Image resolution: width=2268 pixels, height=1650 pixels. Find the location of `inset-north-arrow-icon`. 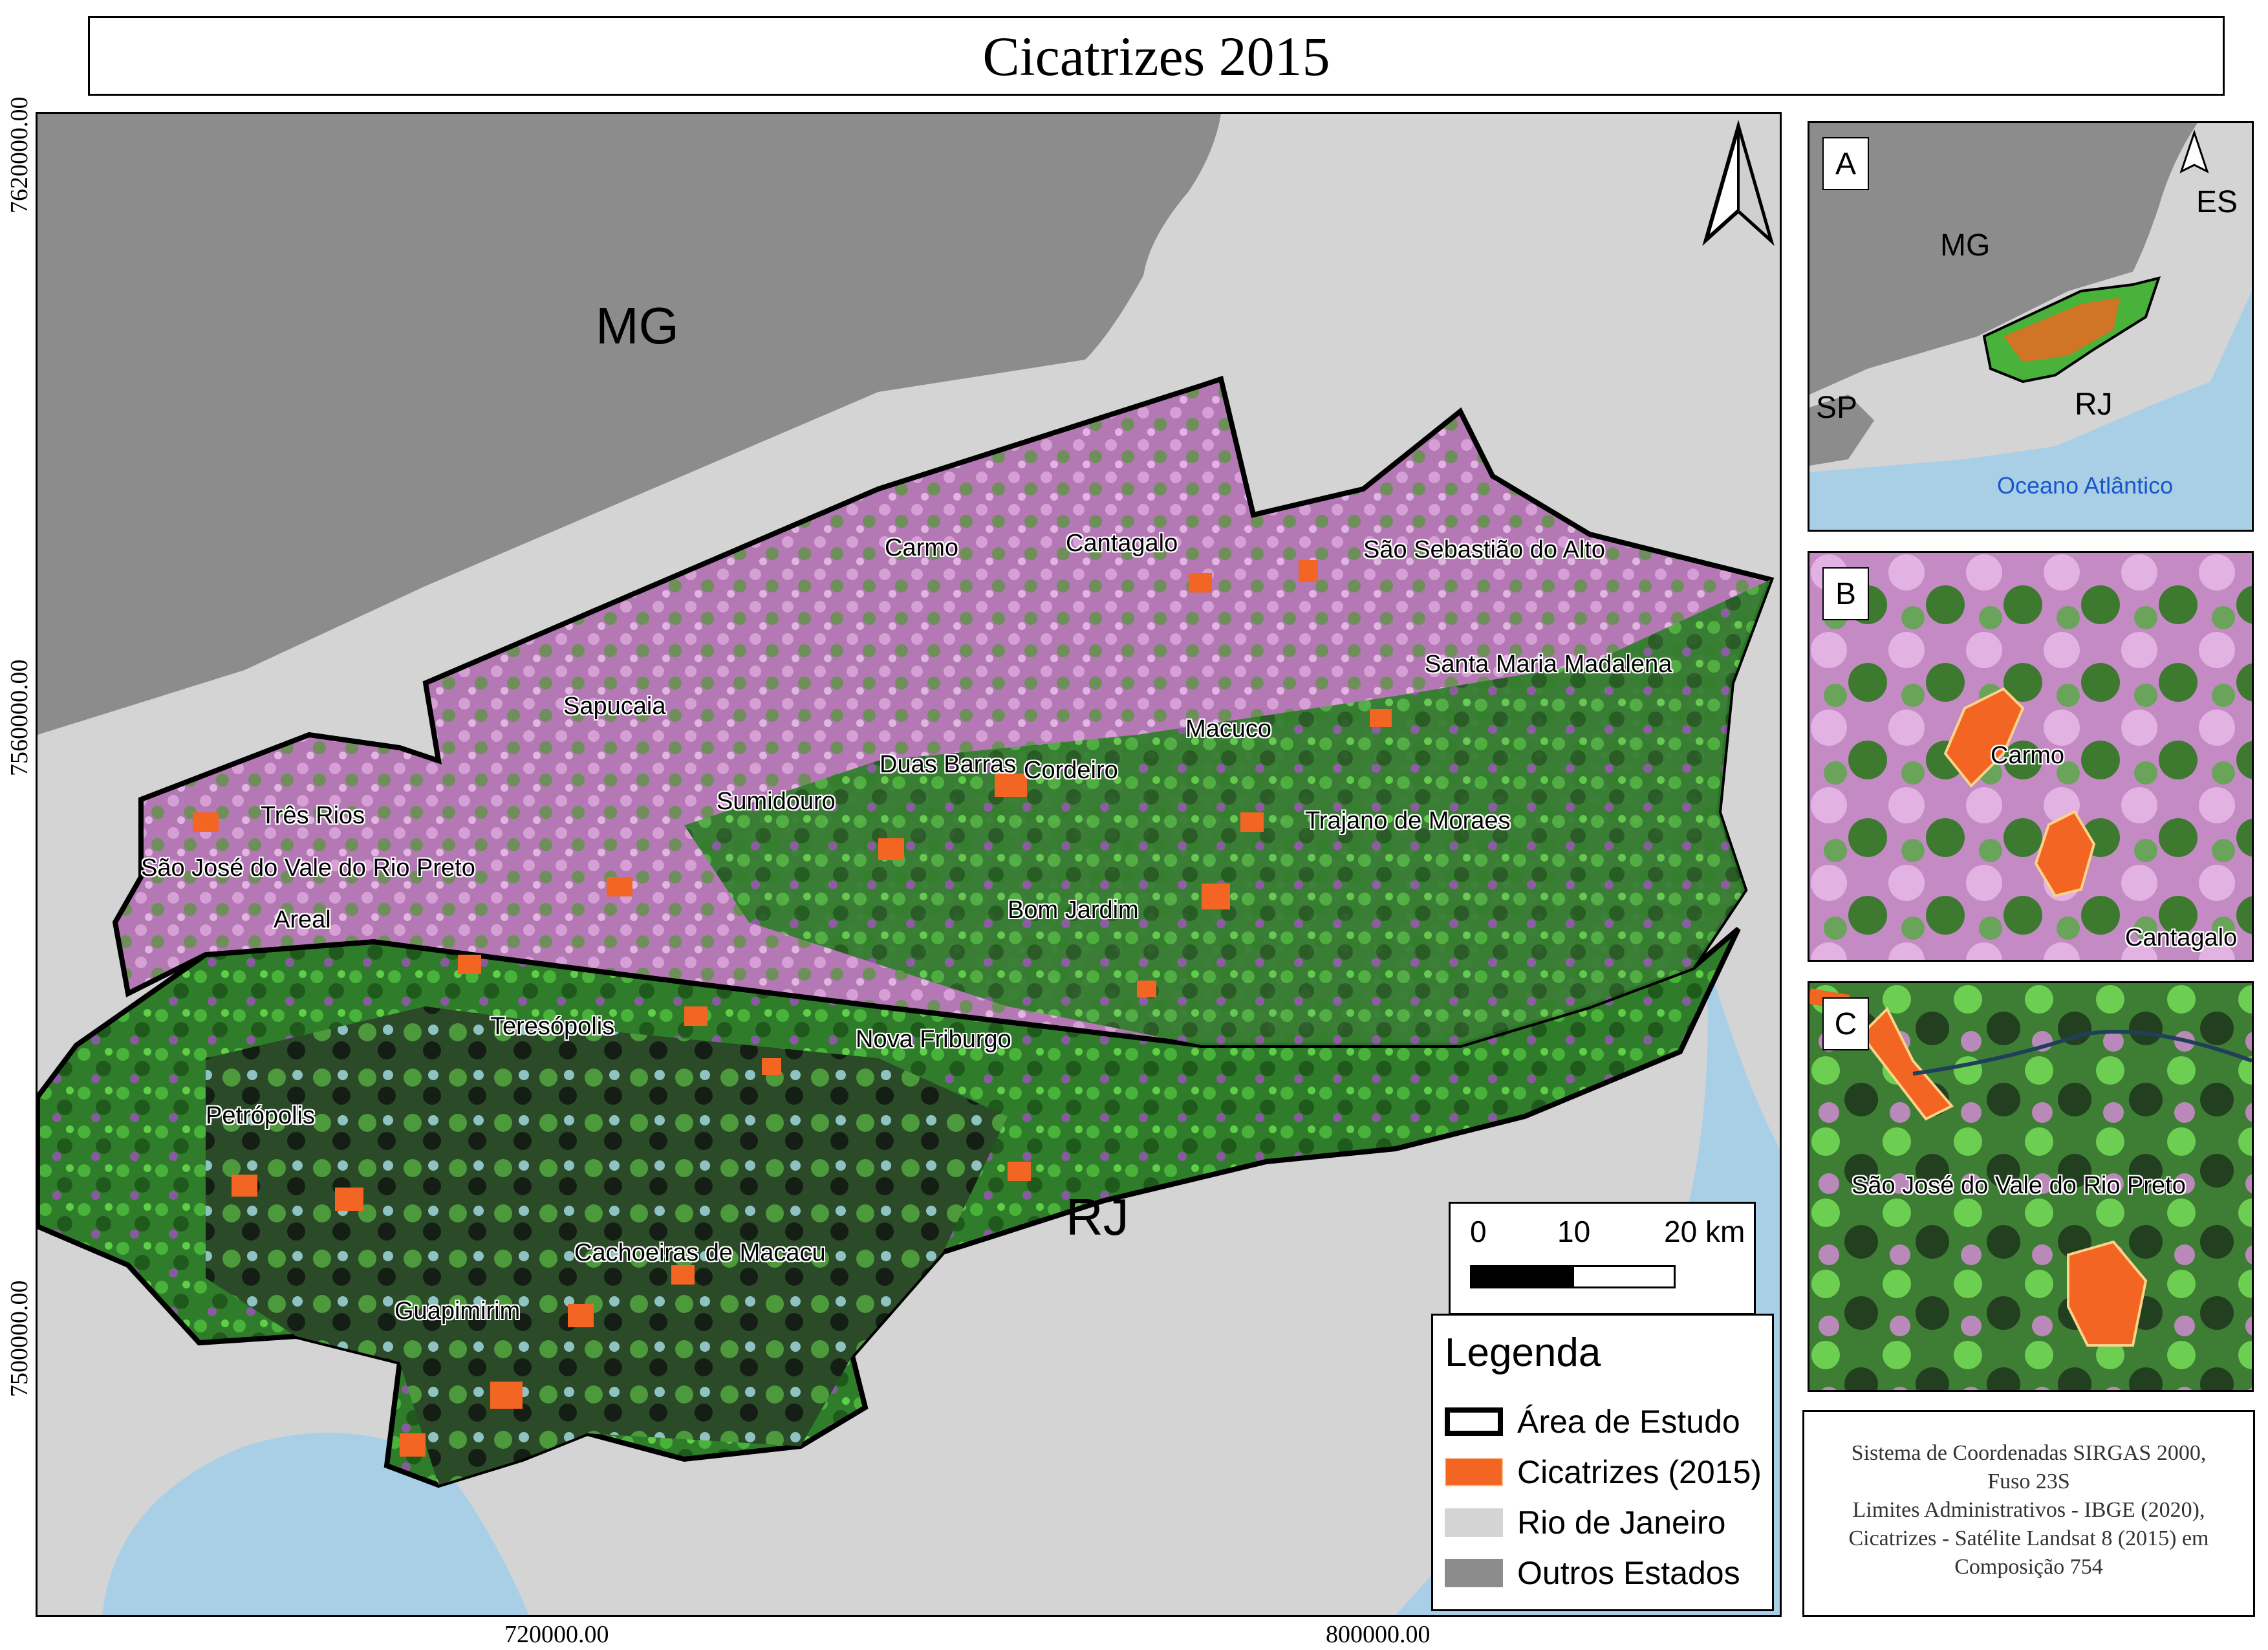

inset-north-arrow-icon is located at coordinates (2194, 151).